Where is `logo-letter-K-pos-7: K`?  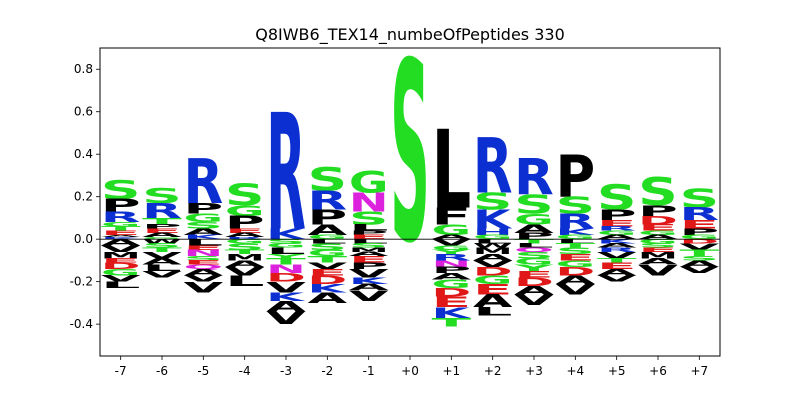 logo-letter-K-pos-7: K is located at coordinates (121, 238).